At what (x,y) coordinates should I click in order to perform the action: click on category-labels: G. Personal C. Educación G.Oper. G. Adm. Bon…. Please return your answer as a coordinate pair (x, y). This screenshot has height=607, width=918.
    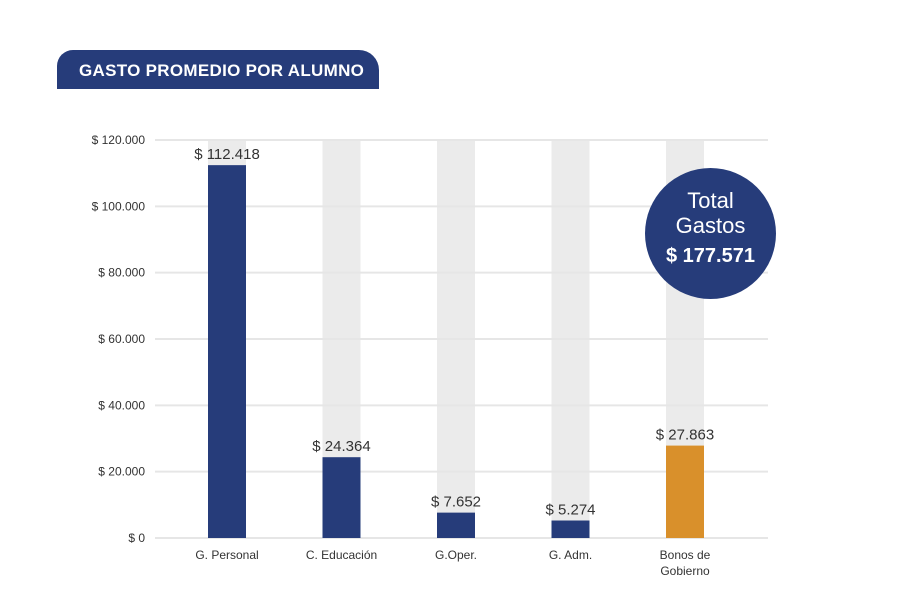
    Looking at the image, I should click on (452, 563).